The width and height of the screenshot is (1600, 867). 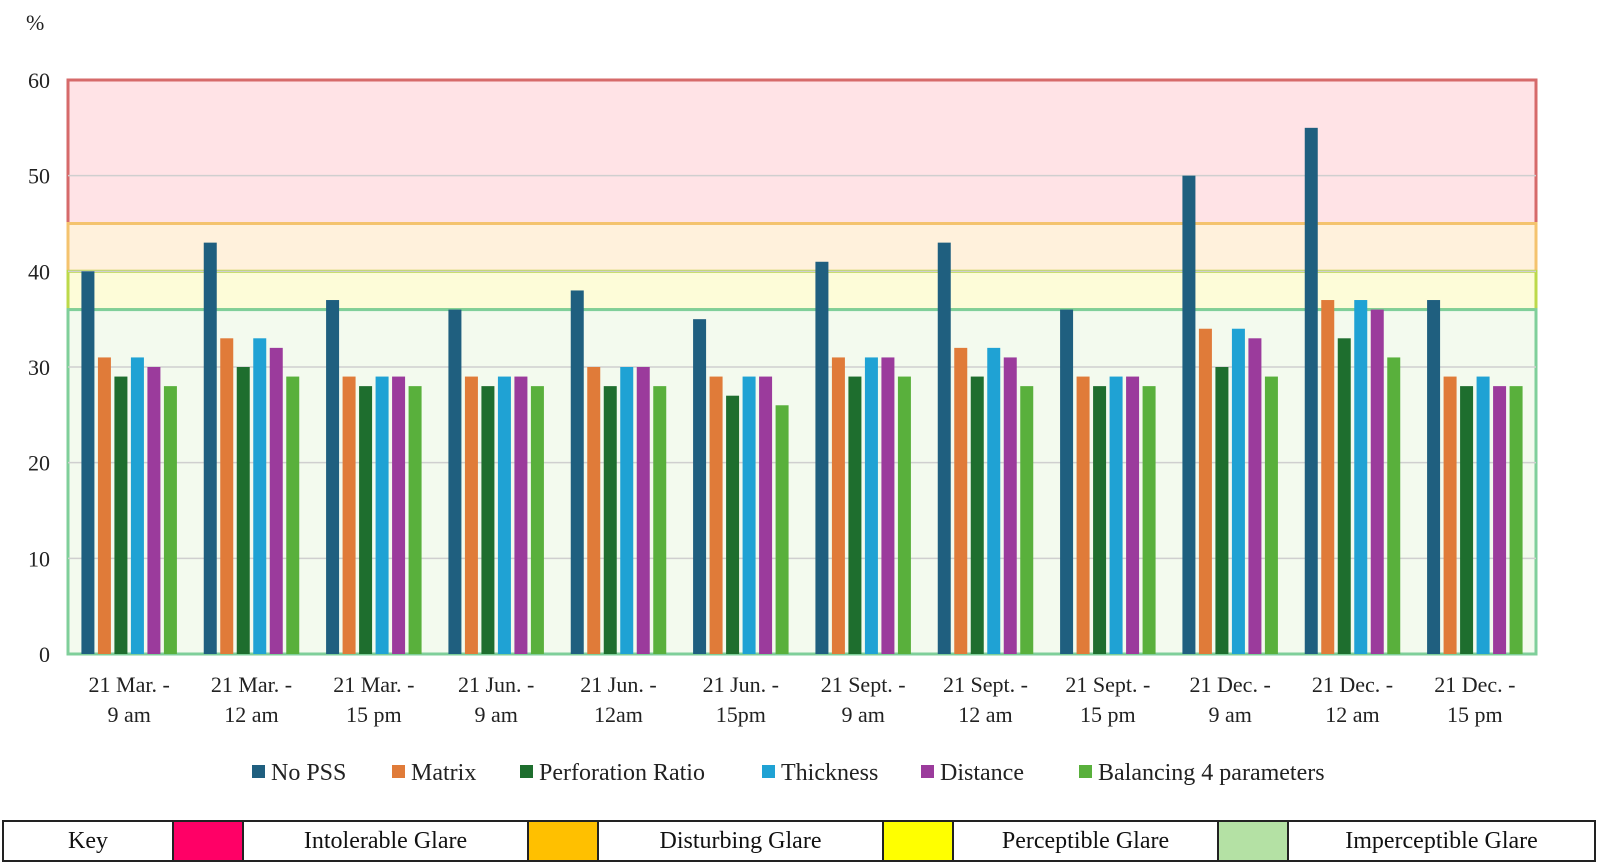 I want to click on x-category-label: 21 Jun. -9 am, so click(x=496, y=699).